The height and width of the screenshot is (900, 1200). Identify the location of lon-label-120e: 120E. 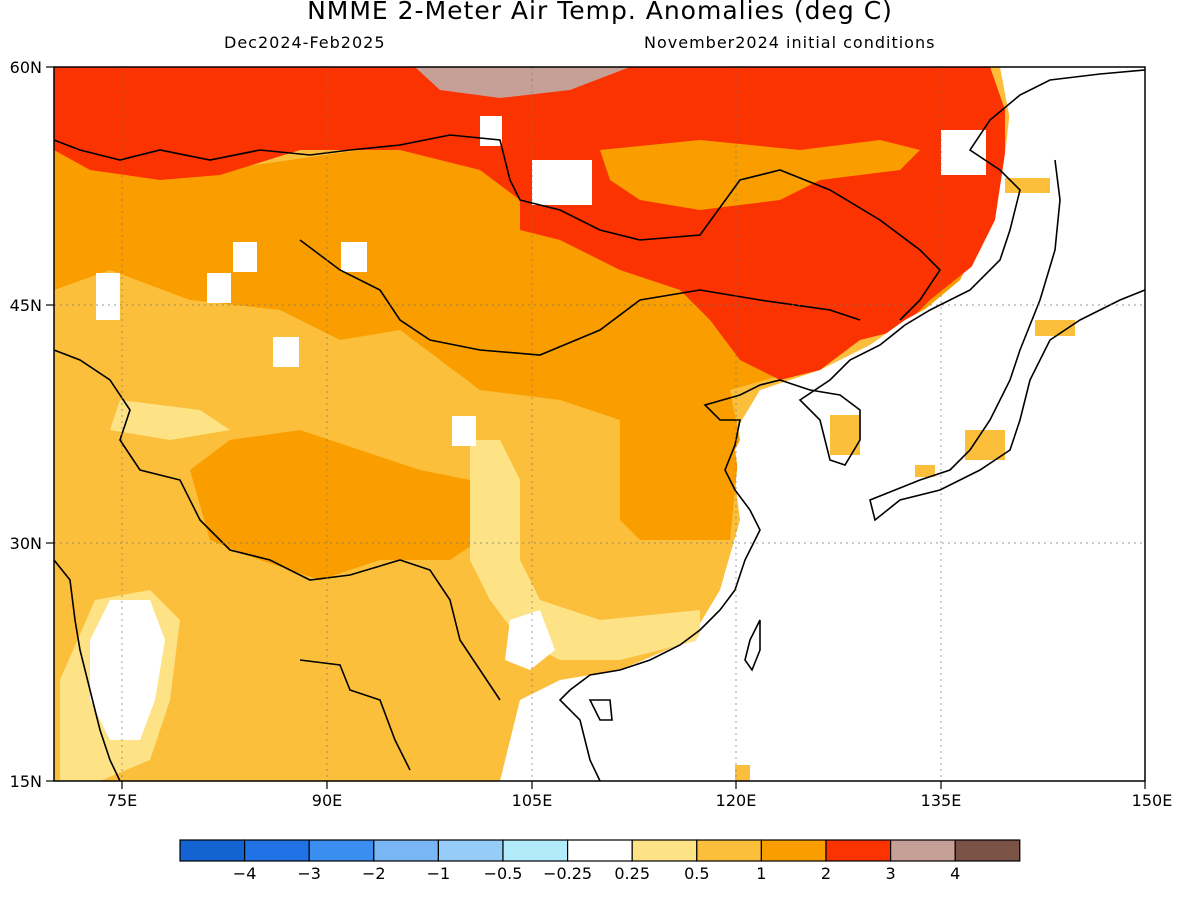
(736, 800).